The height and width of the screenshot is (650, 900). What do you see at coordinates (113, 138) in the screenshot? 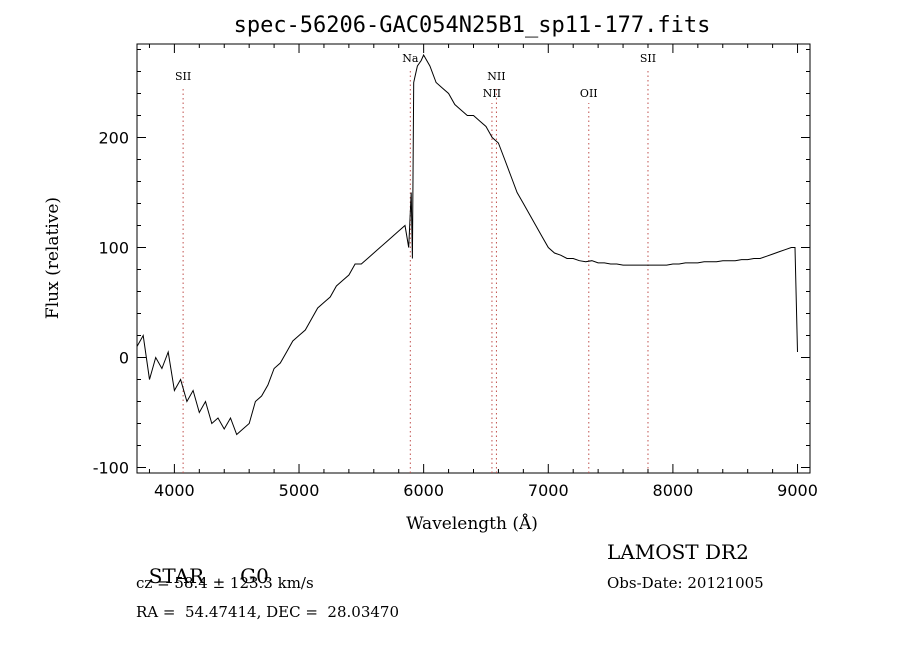
I see `y-tick-label: 200` at bounding box center [113, 138].